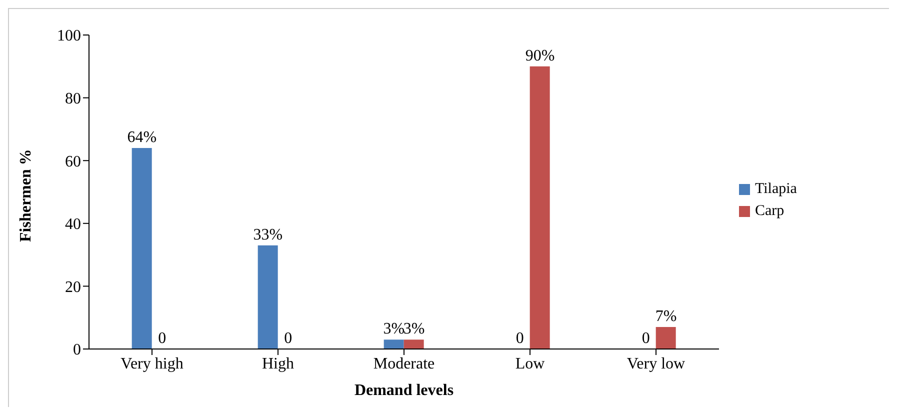 This screenshot has width=898, height=413. What do you see at coordinates (69, 36) in the screenshot?
I see `y-tick-label: 100` at bounding box center [69, 36].